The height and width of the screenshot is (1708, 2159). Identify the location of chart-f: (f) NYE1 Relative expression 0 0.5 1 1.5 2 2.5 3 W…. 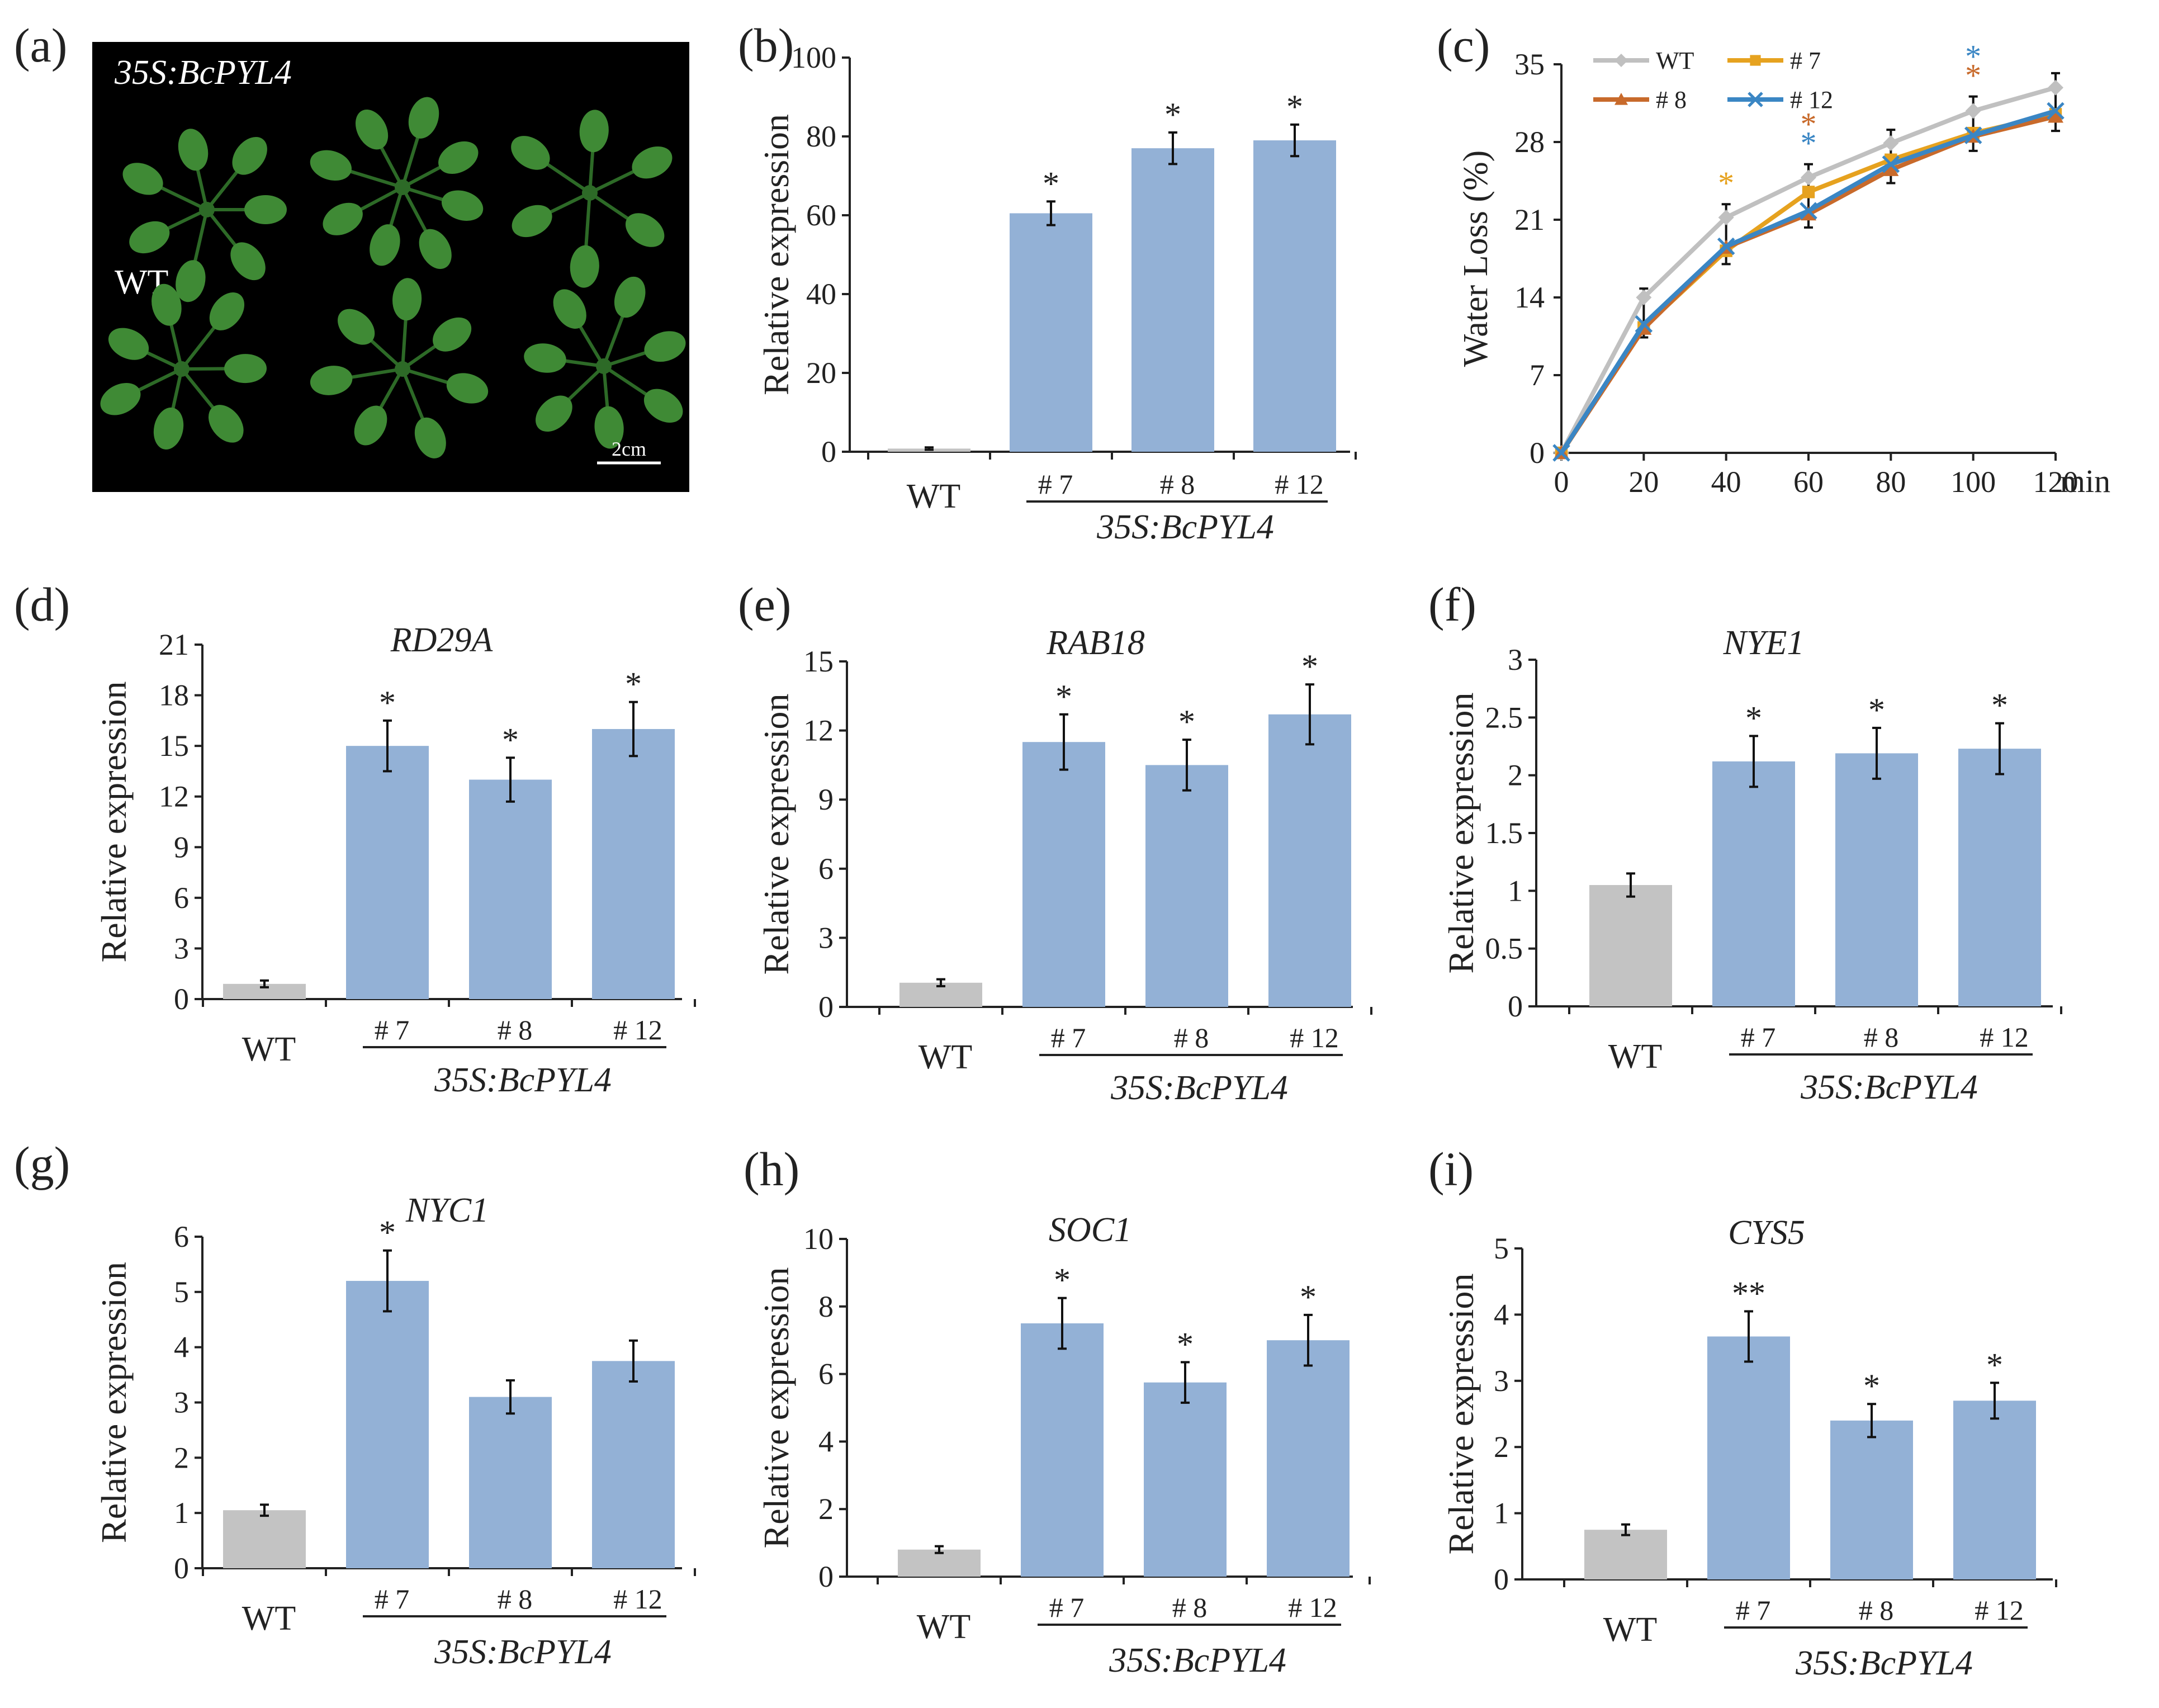
(1745, 842).